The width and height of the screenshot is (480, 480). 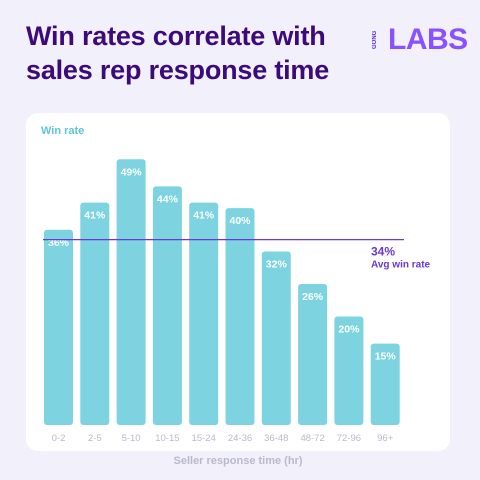 What do you see at coordinates (59, 438) in the screenshot?
I see `x-tick-label: 0-2` at bounding box center [59, 438].